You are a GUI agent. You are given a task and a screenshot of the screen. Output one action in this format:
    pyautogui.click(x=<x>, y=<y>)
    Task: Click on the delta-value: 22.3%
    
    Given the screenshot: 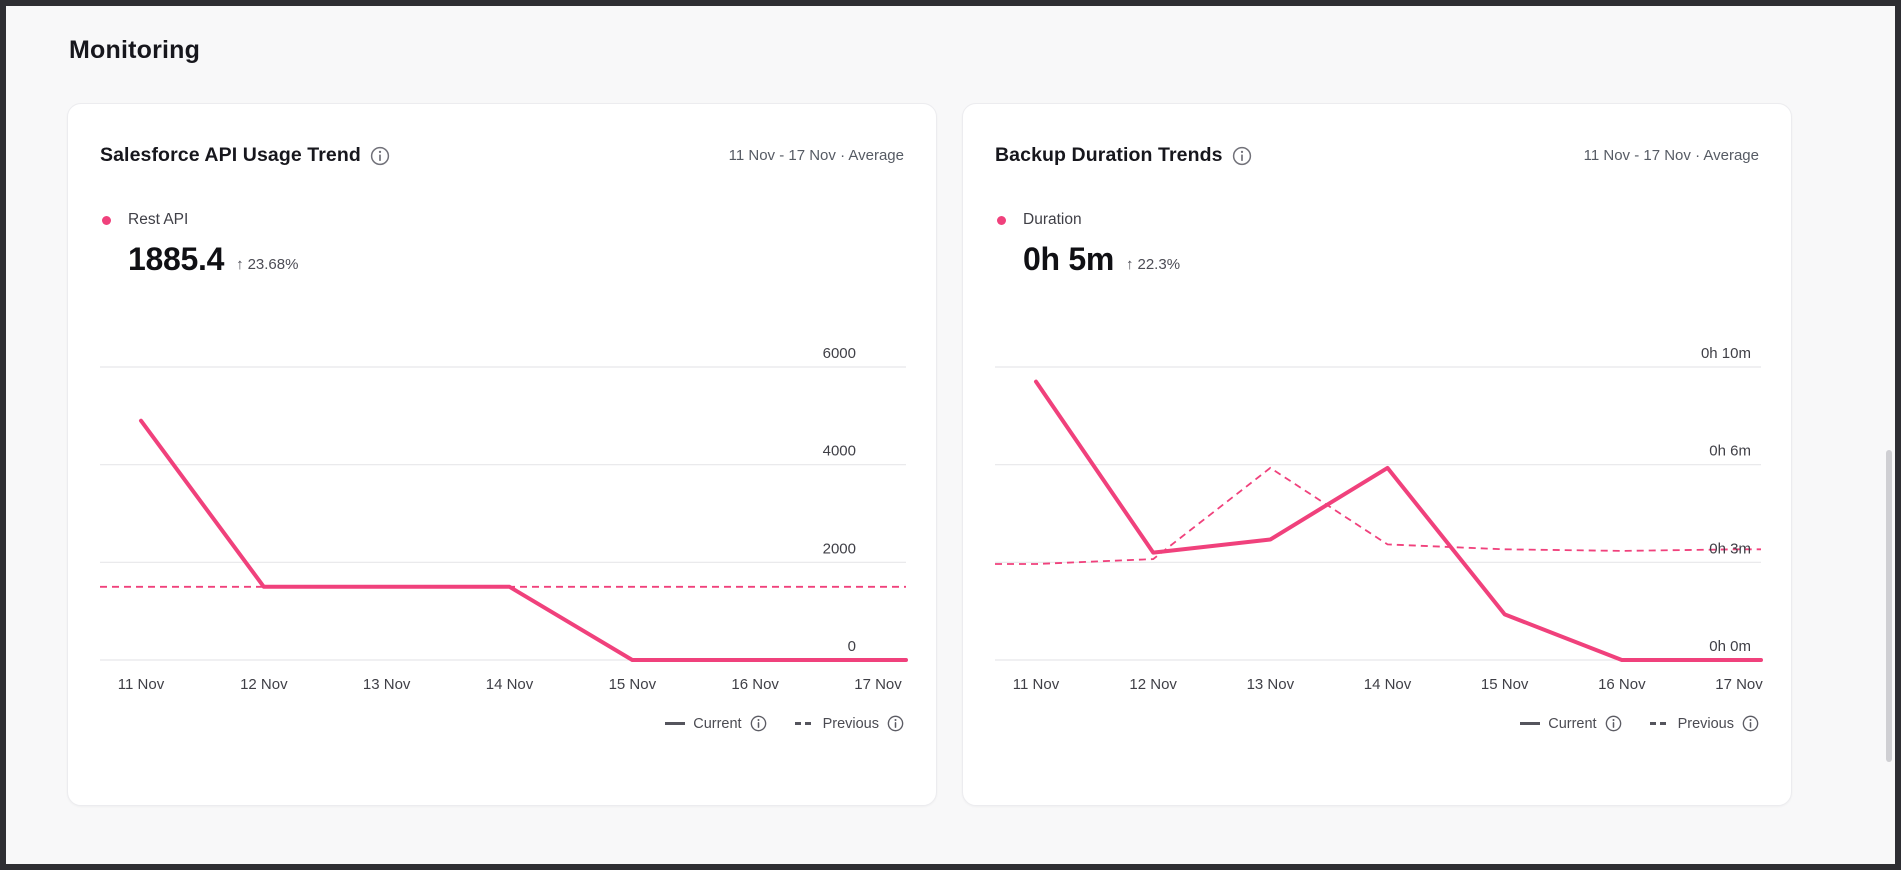 What is the action you would take?
    pyautogui.click(x=1159, y=264)
    